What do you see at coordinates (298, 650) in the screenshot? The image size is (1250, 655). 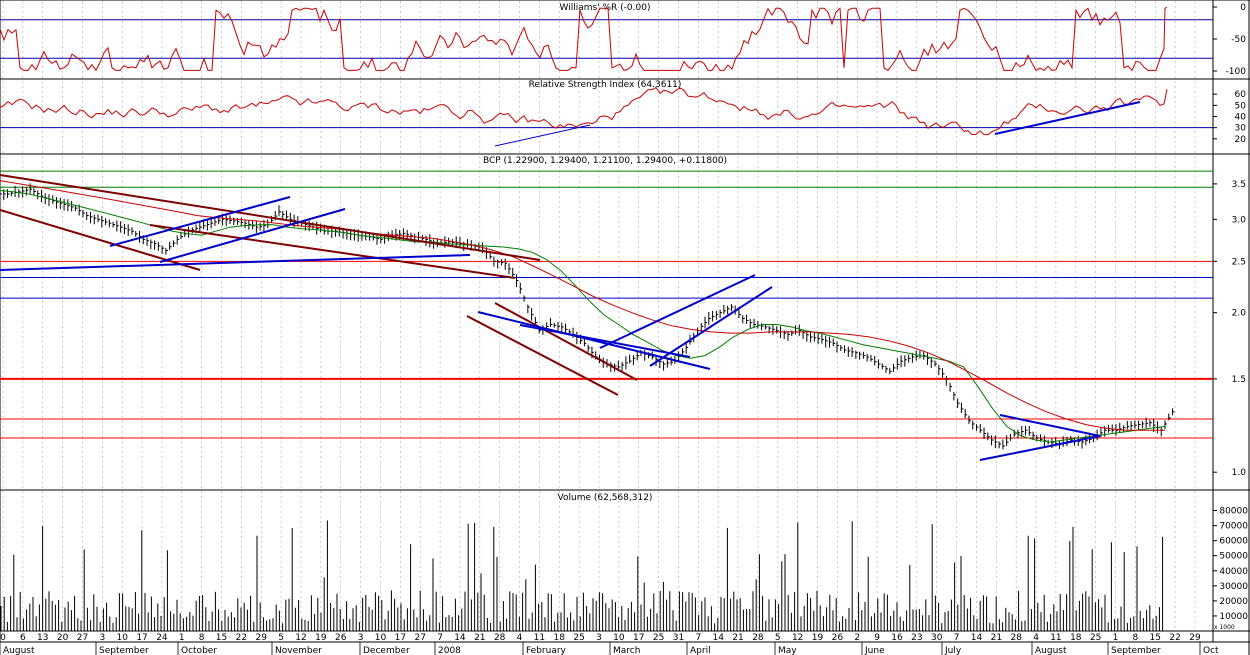 I see `month-label: November` at bounding box center [298, 650].